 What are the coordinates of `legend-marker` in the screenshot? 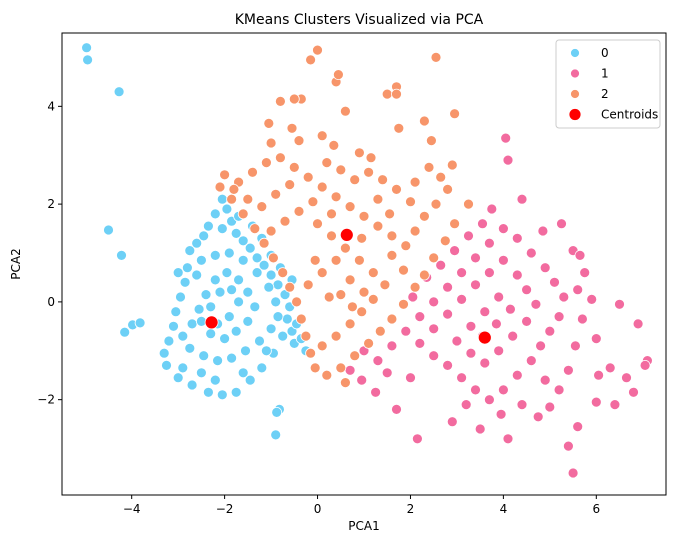 It's located at (575, 73).